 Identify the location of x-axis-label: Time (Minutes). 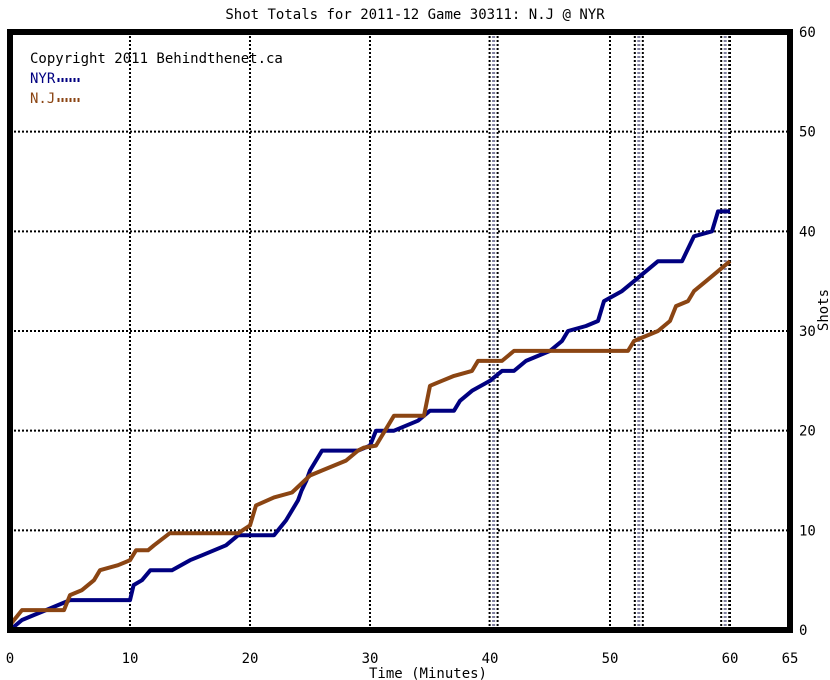
(428, 673).